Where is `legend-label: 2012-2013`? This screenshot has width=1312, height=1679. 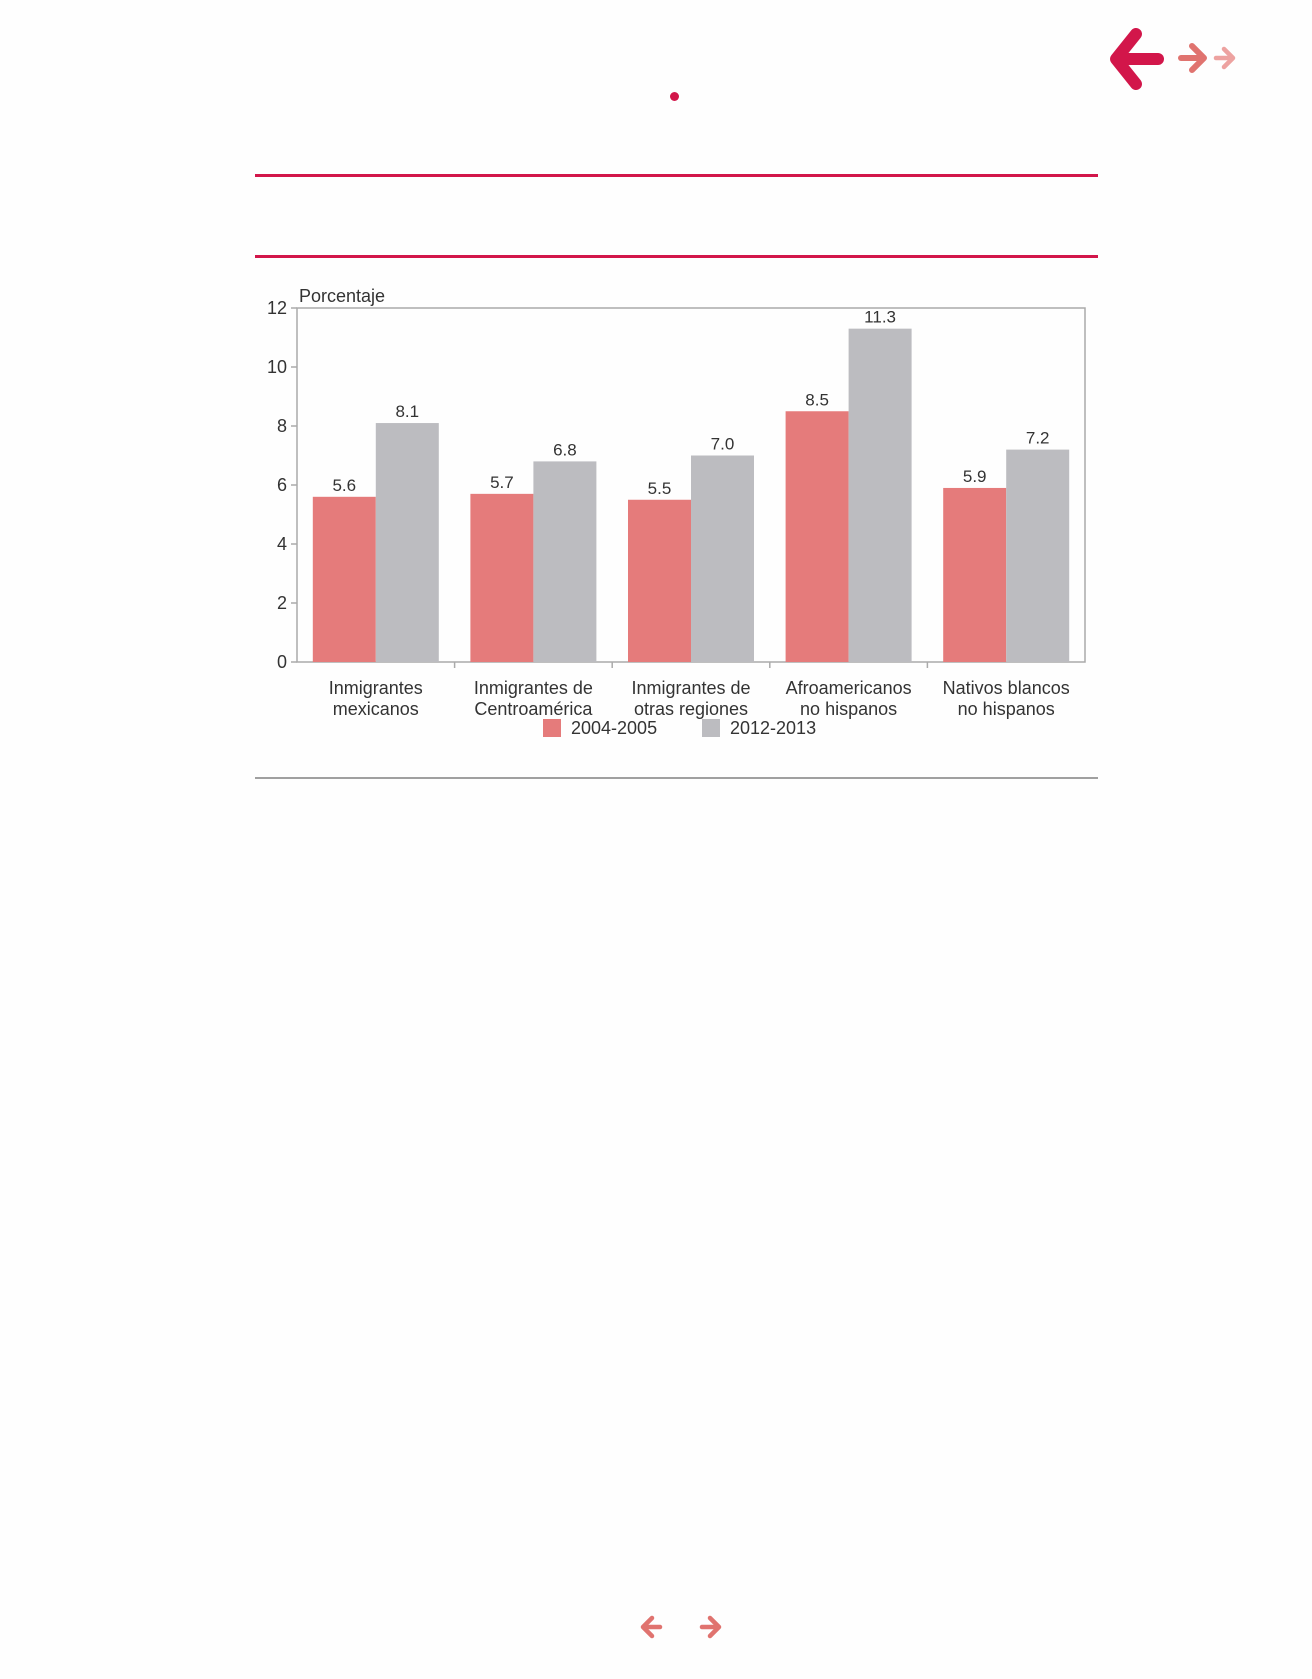 legend-label: 2012-2013 is located at coordinates (773, 728).